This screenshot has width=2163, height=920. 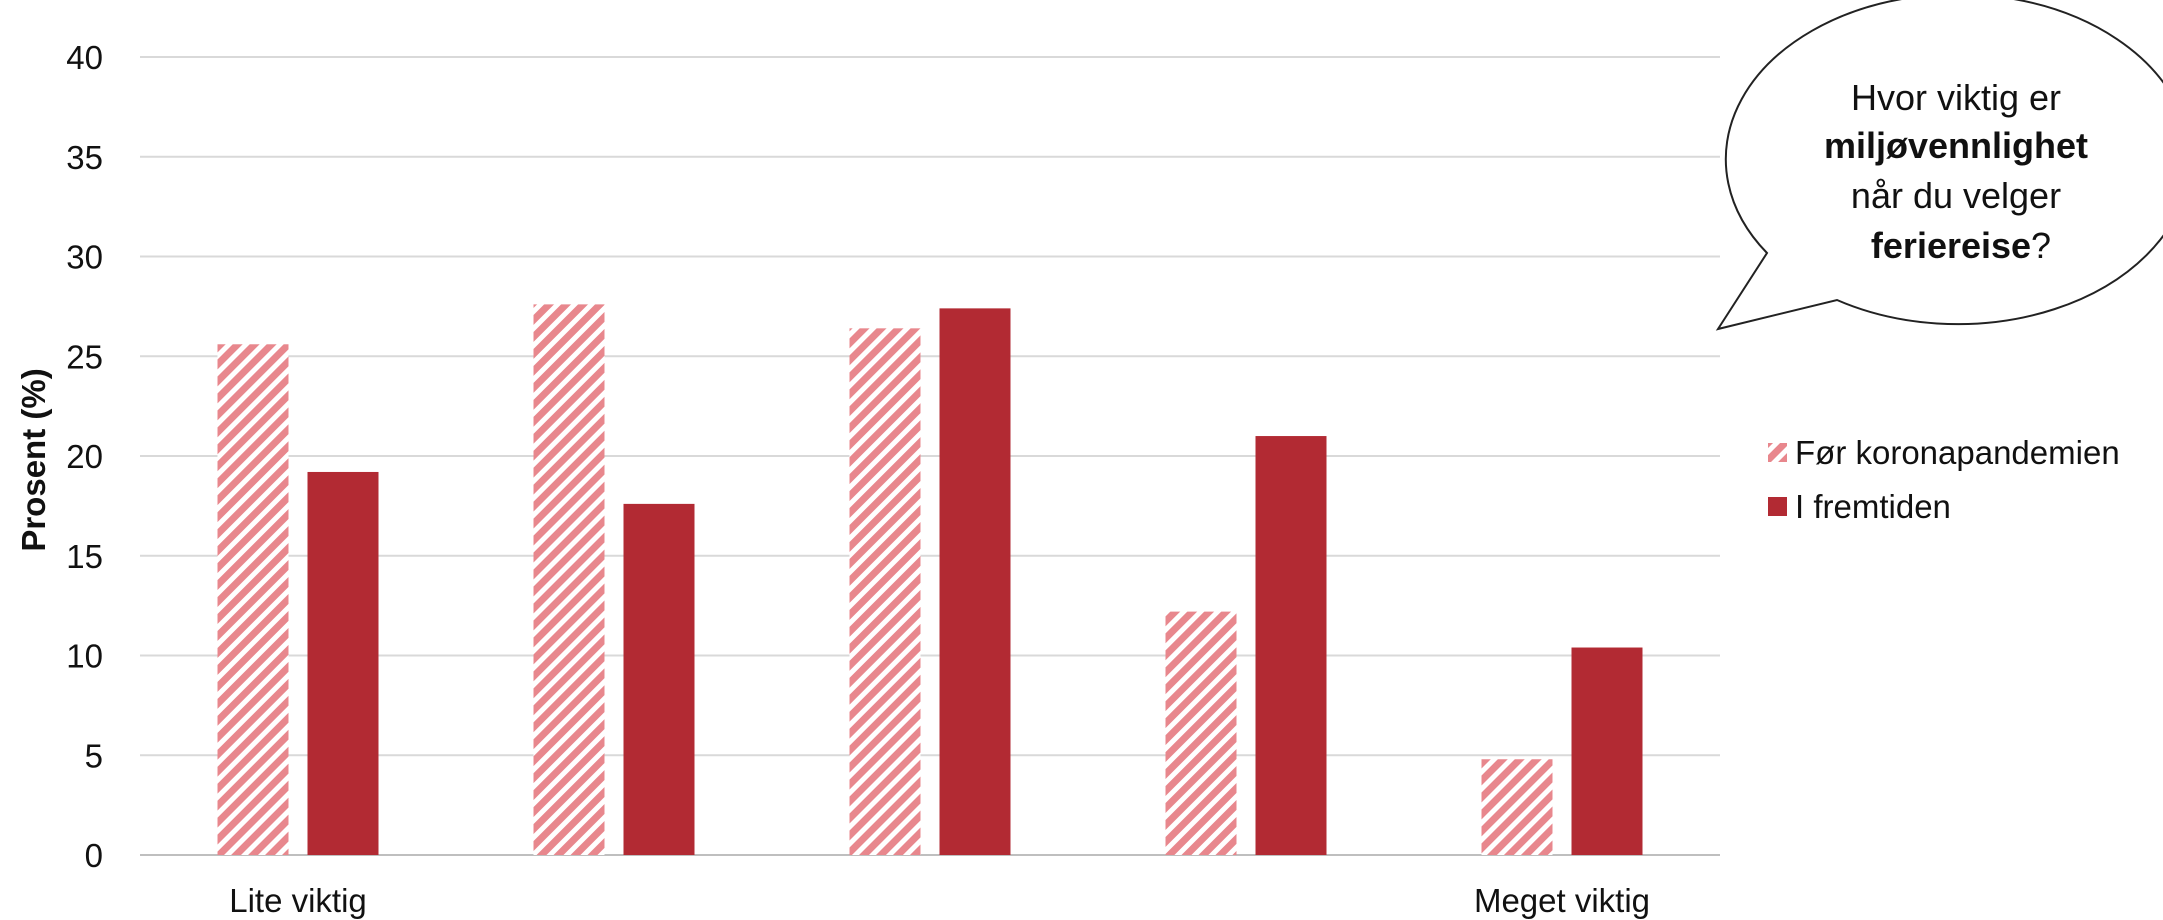 I want to click on y-tick-label: 5, so click(x=94, y=755).